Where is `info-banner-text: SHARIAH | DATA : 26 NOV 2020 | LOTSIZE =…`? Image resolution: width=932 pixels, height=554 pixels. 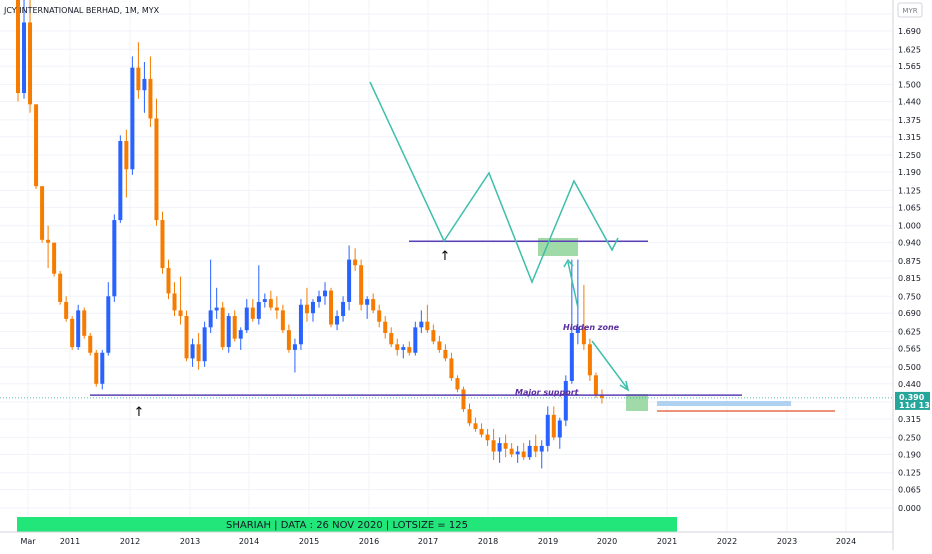
info-banner-text: SHARIAH | DATA : 26 NOV 2020 | LOTSIZE =… is located at coordinates (347, 525).